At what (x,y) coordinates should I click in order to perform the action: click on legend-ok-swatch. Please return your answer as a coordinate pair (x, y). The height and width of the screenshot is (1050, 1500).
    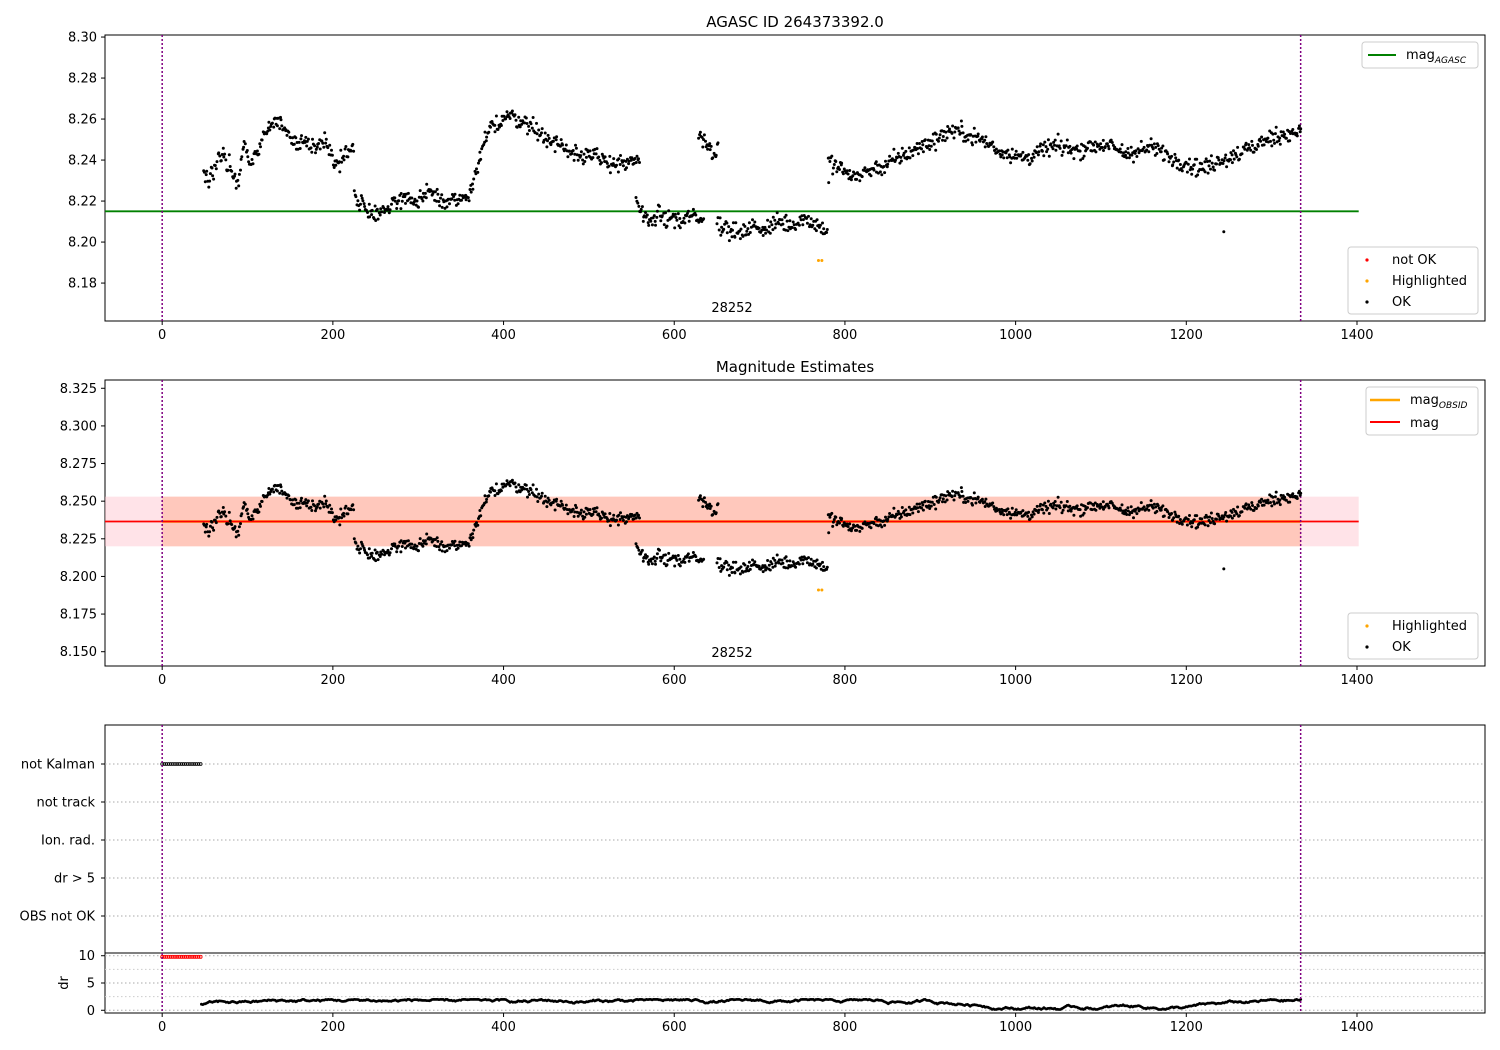
    Looking at the image, I should click on (1367, 302).